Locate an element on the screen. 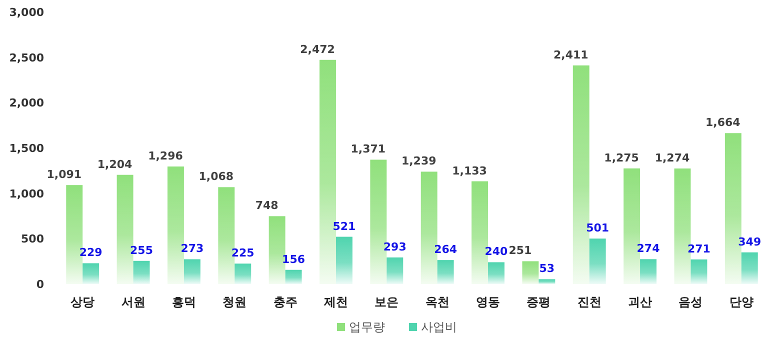  data-label: 1,274 is located at coordinates (672, 157).